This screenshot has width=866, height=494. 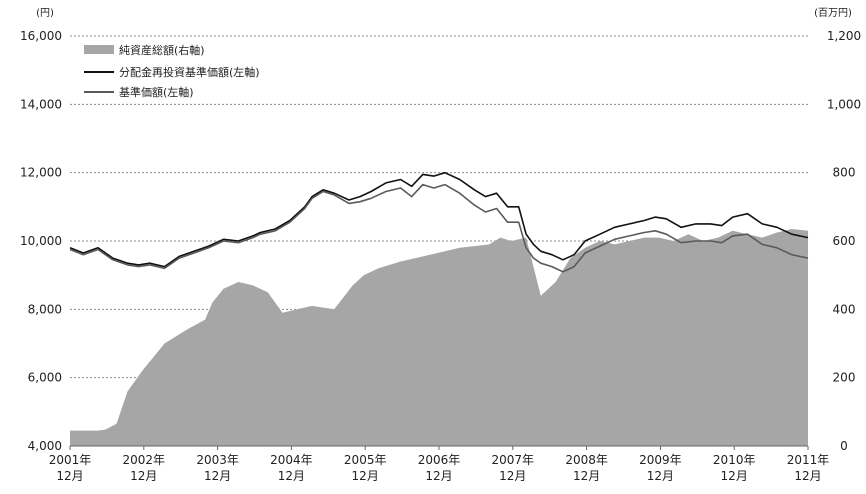 I want to click on right-tick-label: 400, so click(x=844, y=309).